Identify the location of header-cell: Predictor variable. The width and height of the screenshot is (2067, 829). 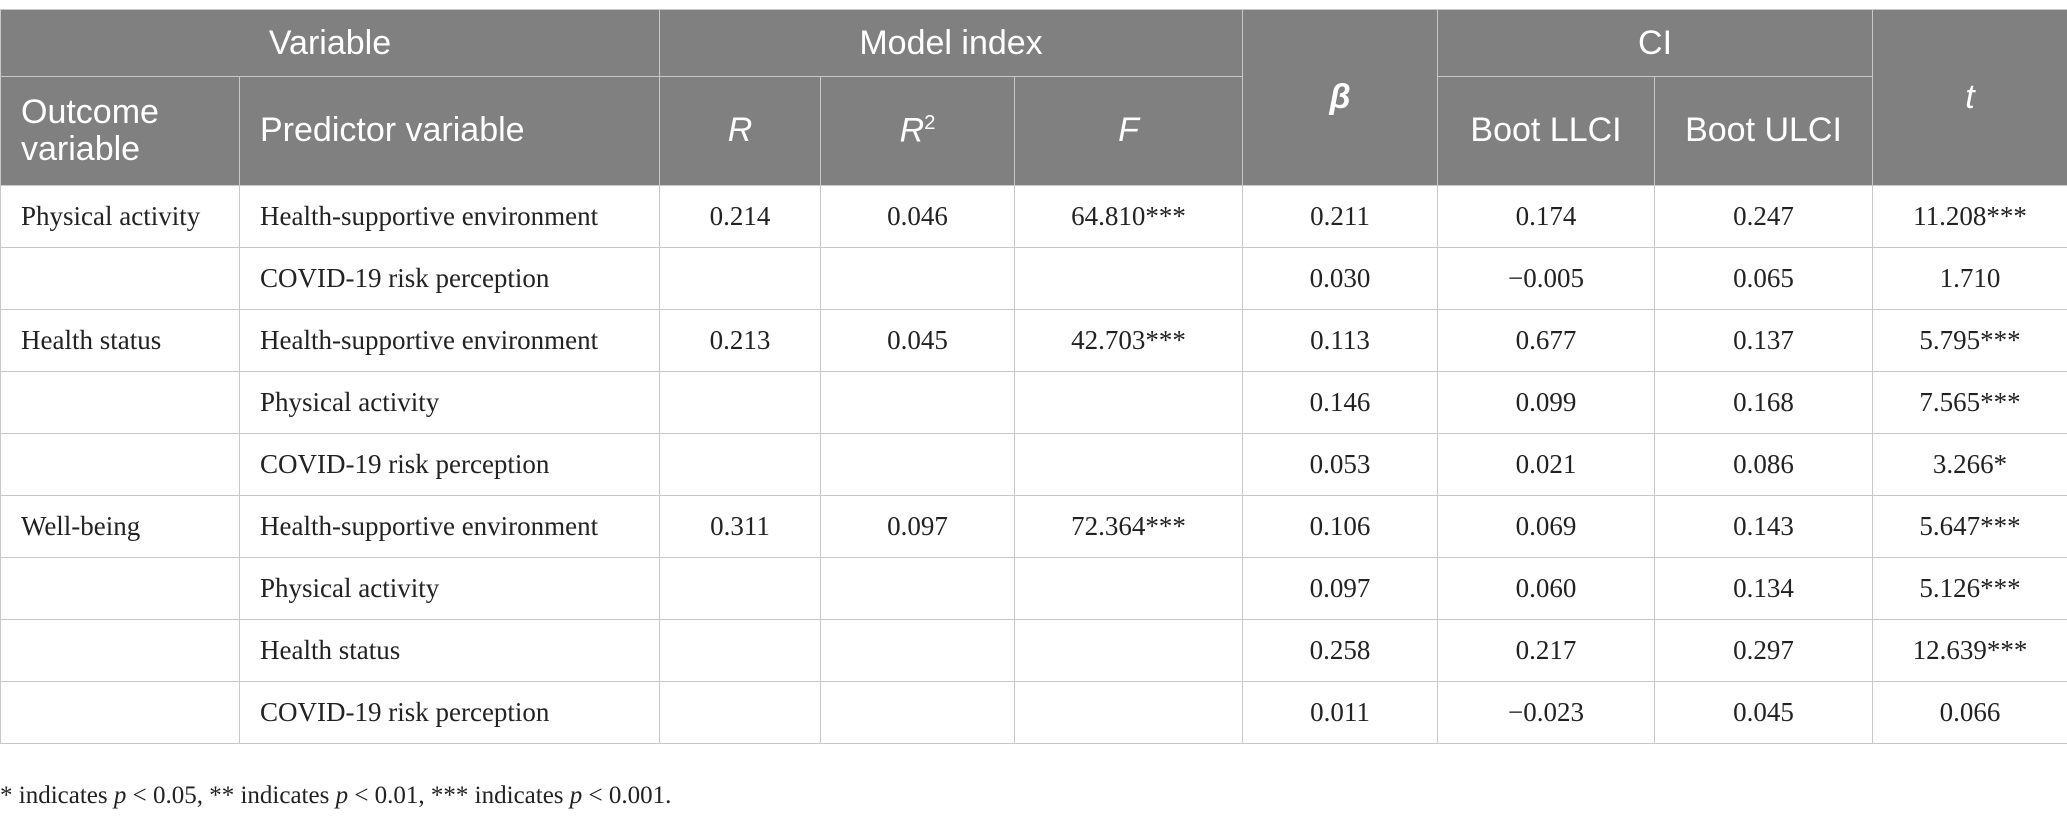
(449, 131).